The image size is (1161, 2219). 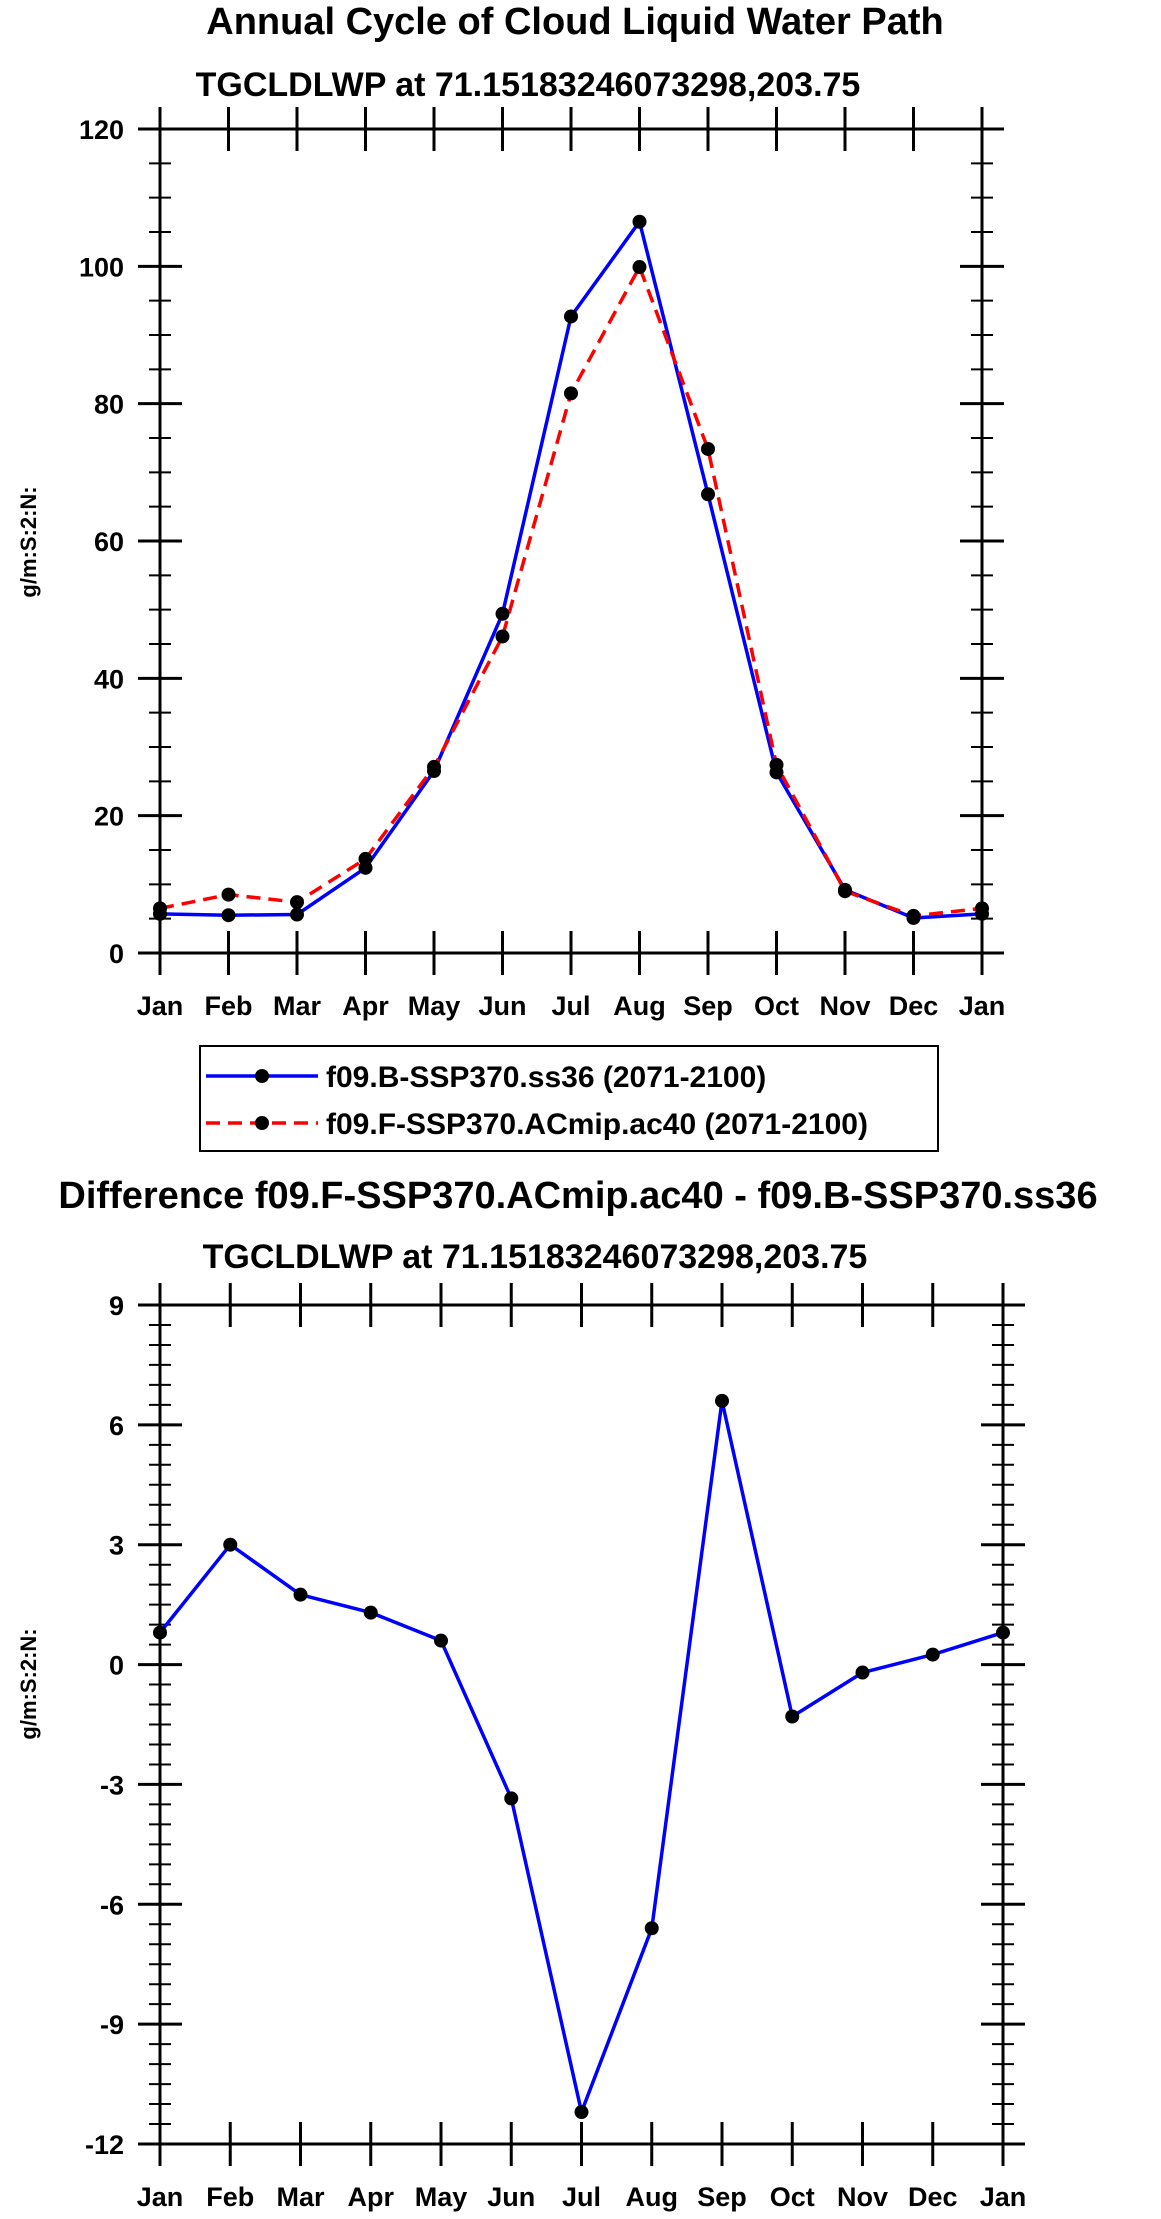 I want to click on y-tick-label: -6, so click(x=112, y=1905).